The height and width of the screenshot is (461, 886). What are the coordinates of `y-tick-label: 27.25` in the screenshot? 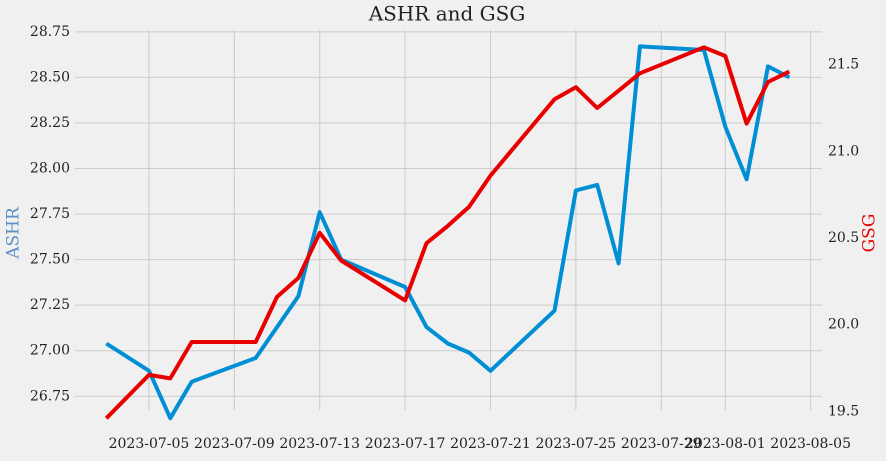 It's located at (50, 305).